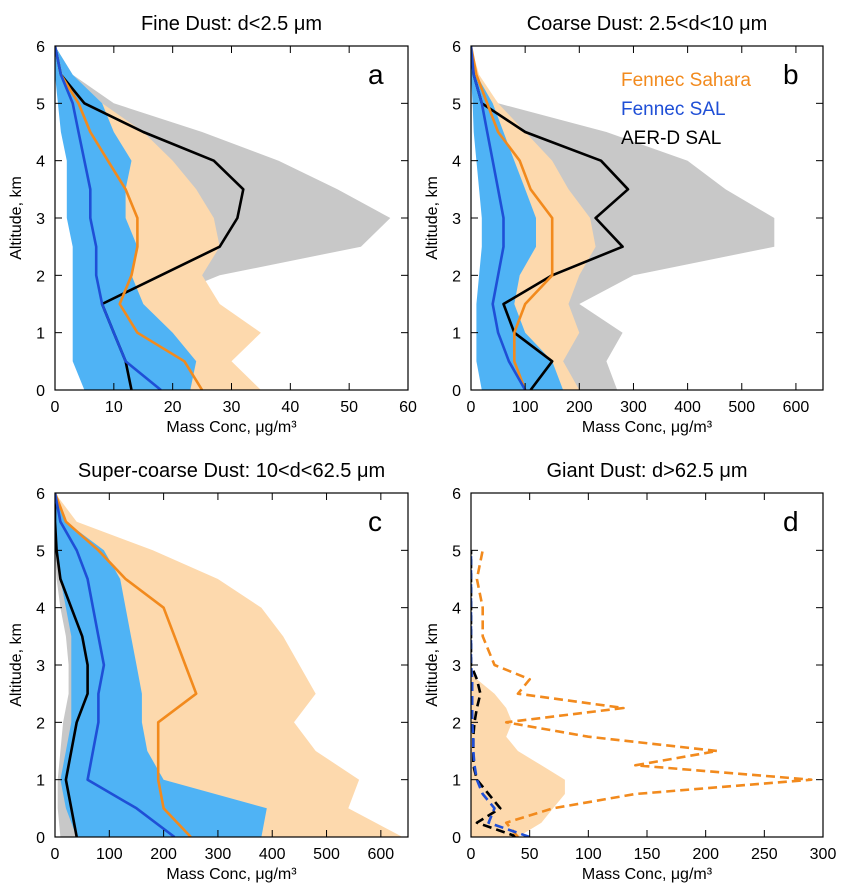 This screenshot has width=843, height=884. What do you see at coordinates (791, 74) in the screenshot?
I see `panel-letter: b` at bounding box center [791, 74].